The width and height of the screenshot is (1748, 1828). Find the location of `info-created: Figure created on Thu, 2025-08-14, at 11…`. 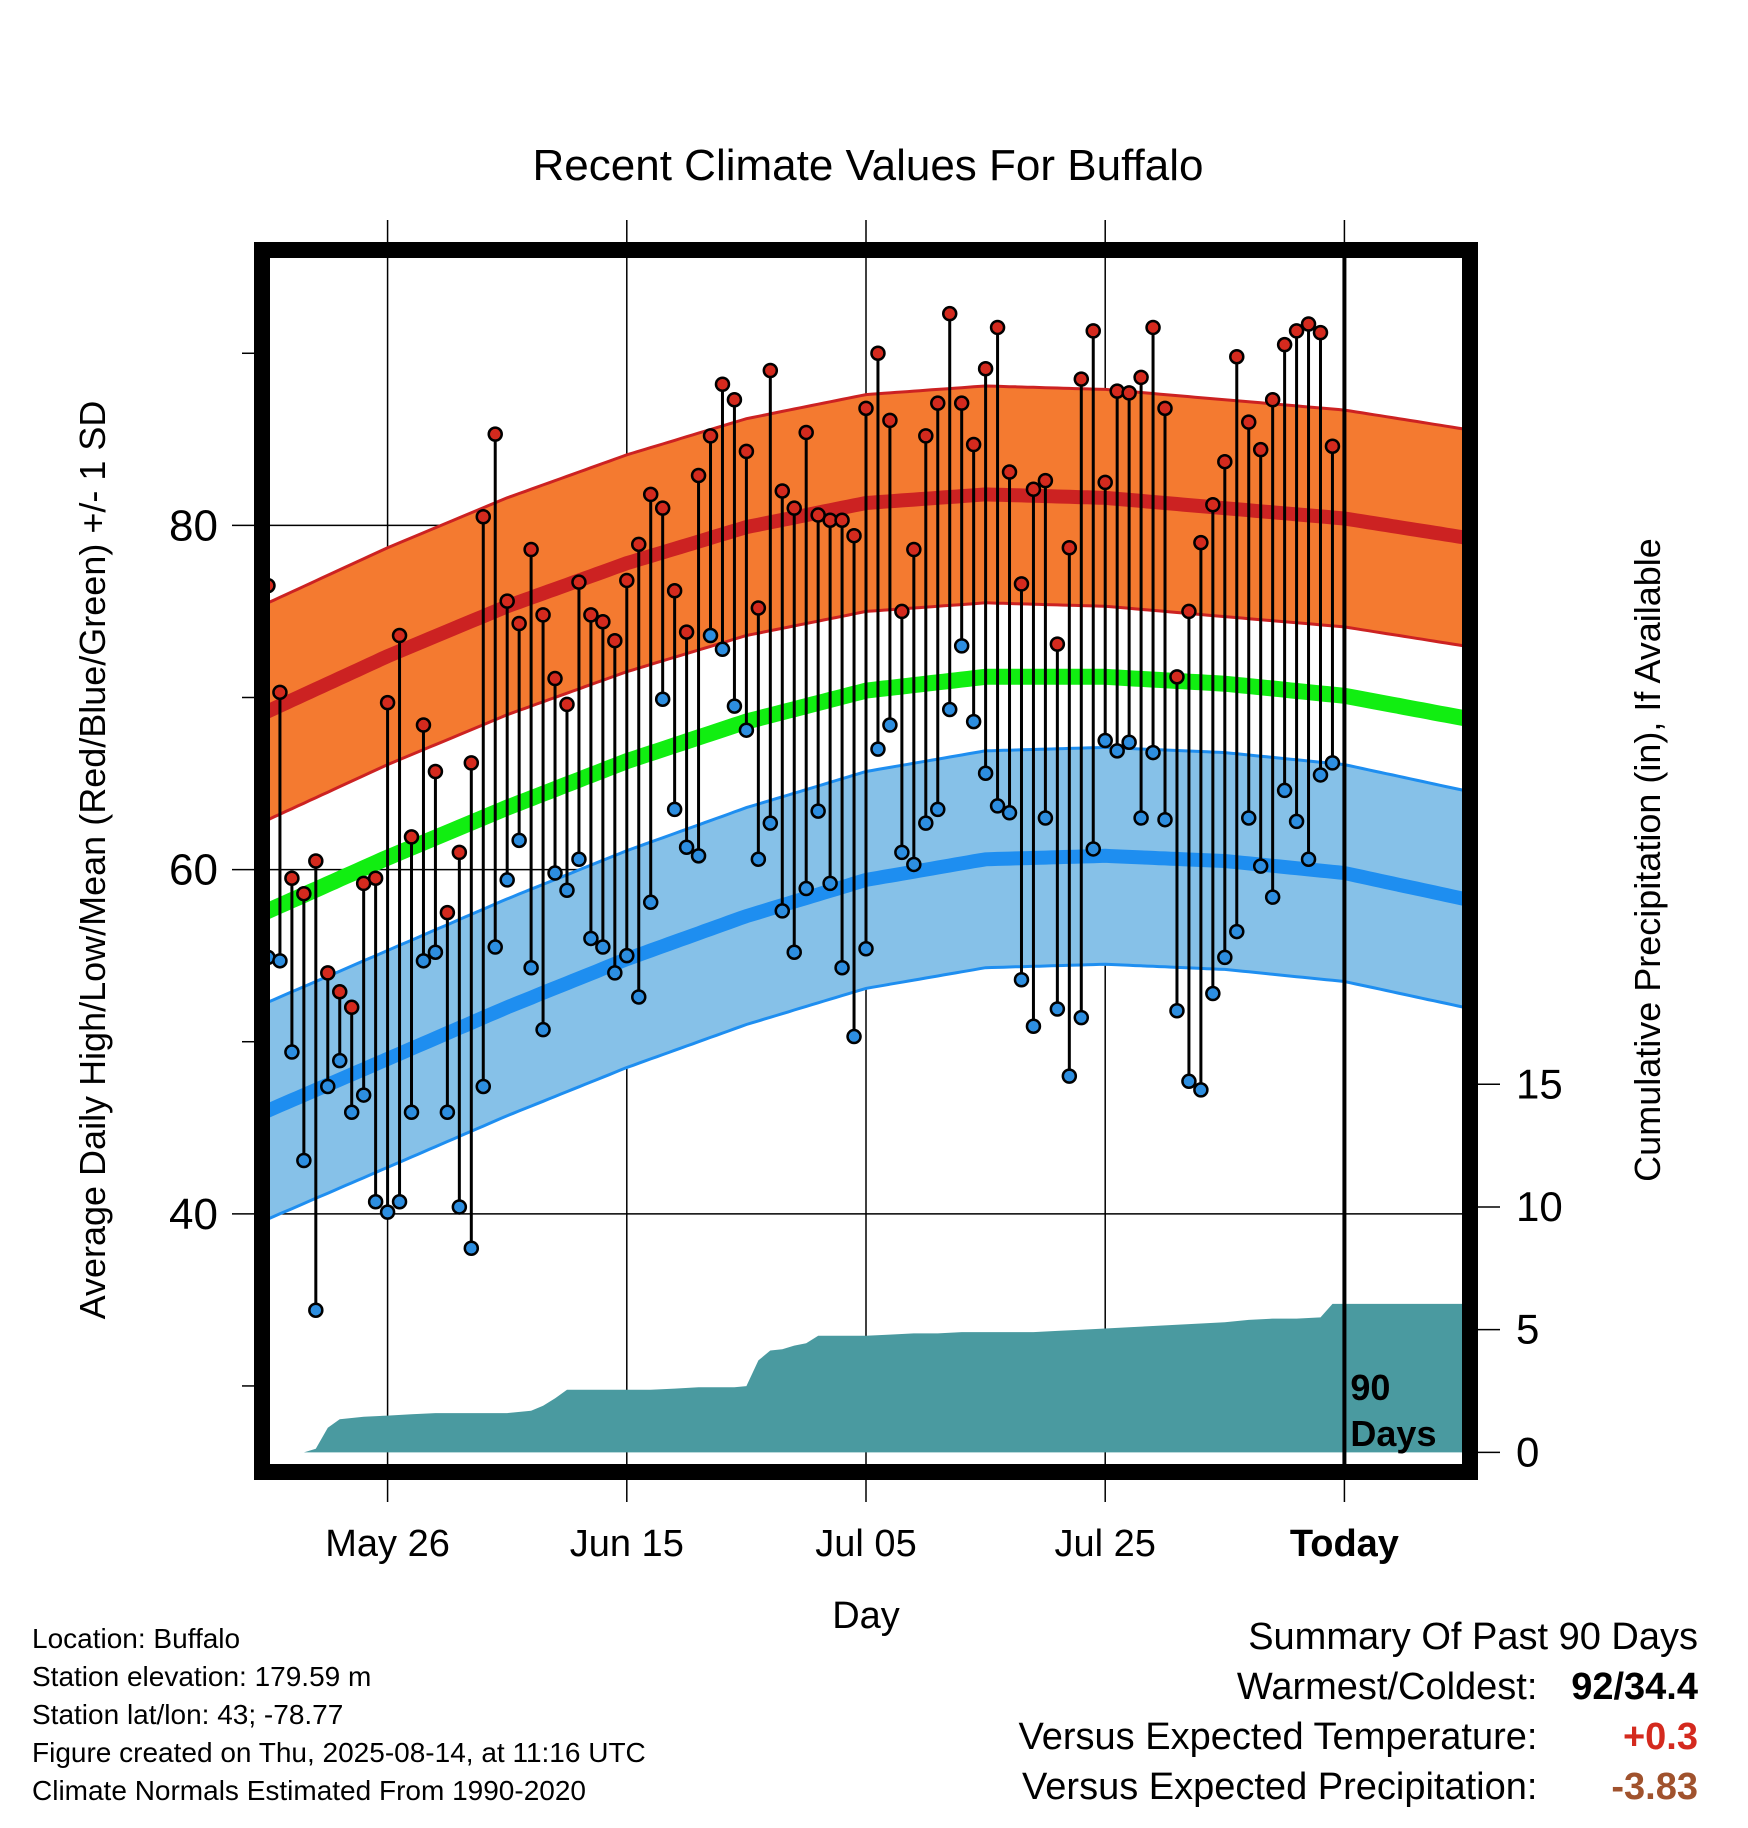

info-created: Figure created on Thu, 2025-08-14, at 11… is located at coordinates (339, 1752).